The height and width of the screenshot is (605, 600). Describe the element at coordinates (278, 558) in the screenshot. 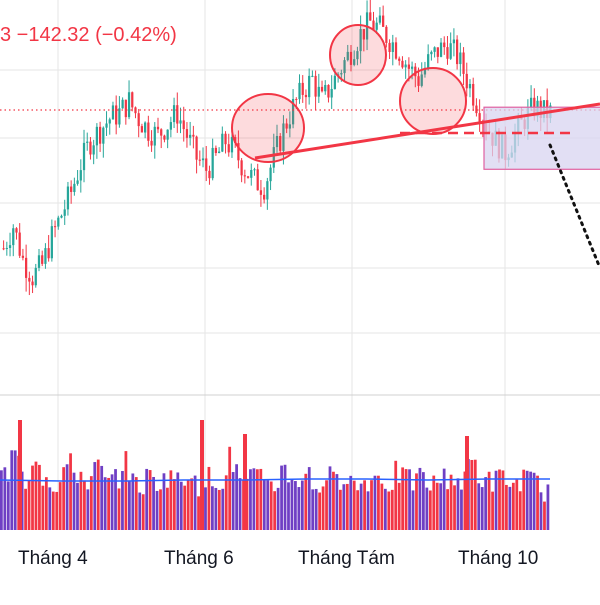

I see `x-axis: Tháng 4 Tháng 6 Tháng Tám Tháng 10` at that location.